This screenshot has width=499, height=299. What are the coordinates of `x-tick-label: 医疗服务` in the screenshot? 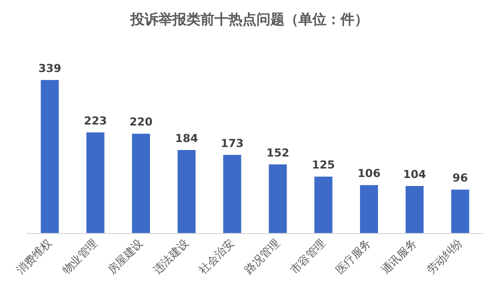 It's located at (353, 256).